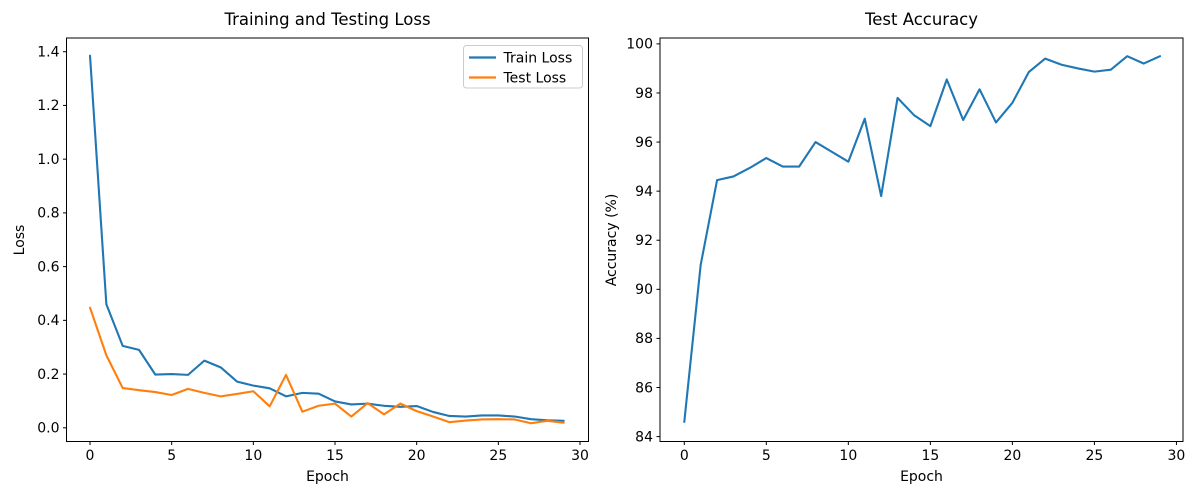 This screenshot has width=1200, height=500. Describe the element at coordinates (48, 214) in the screenshot. I see `y-tick-label: 0.8` at that location.